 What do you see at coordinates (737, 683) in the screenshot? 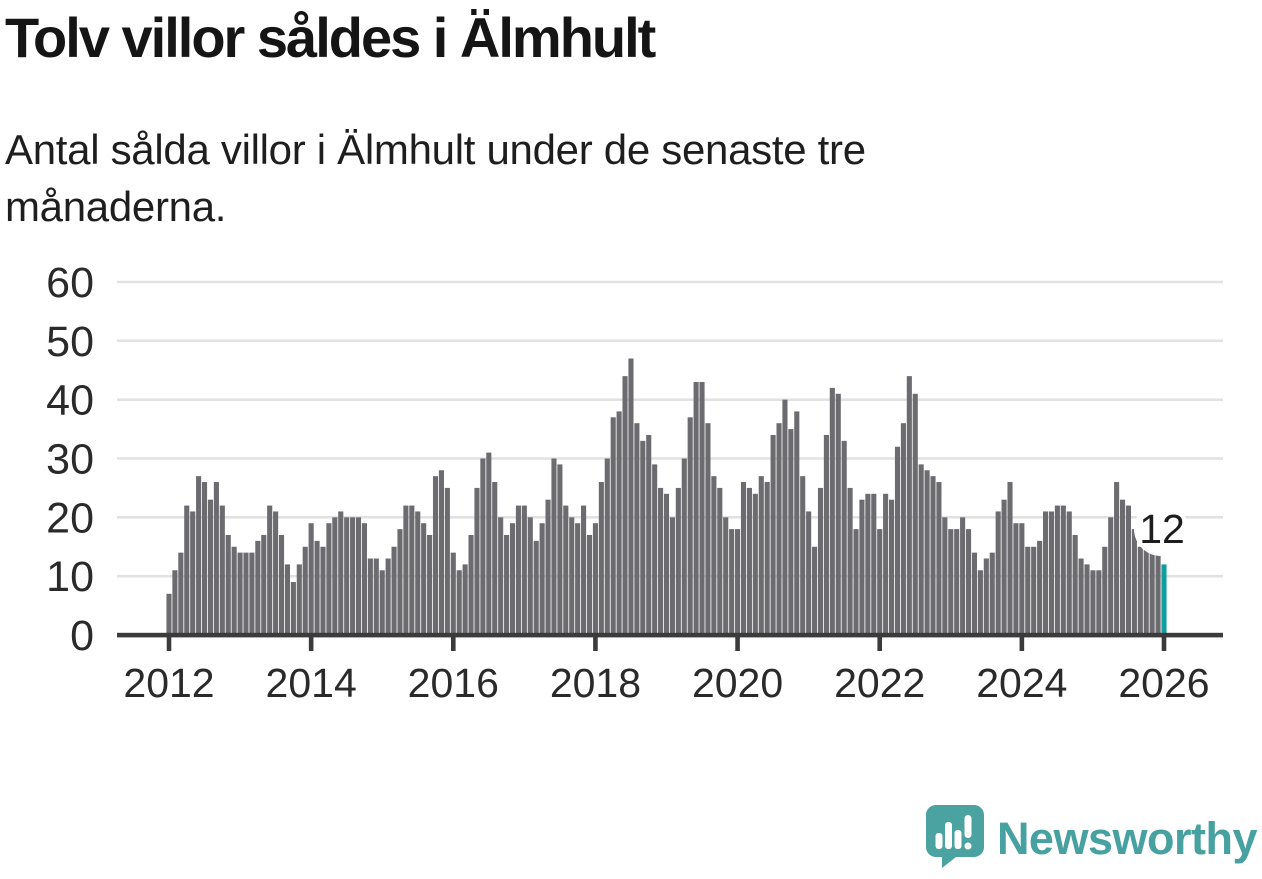
I see `x-axis-tick-label: 2020` at bounding box center [737, 683].